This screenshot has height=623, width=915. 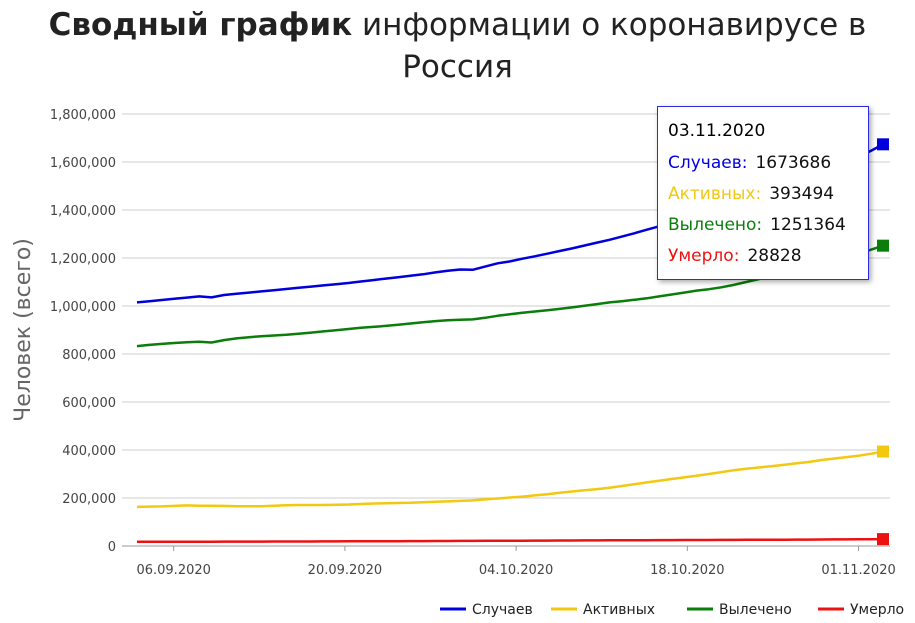 What do you see at coordinates (89, 355) in the screenshot?
I see `y-tick-label-4: 800,000` at bounding box center [89, 355].